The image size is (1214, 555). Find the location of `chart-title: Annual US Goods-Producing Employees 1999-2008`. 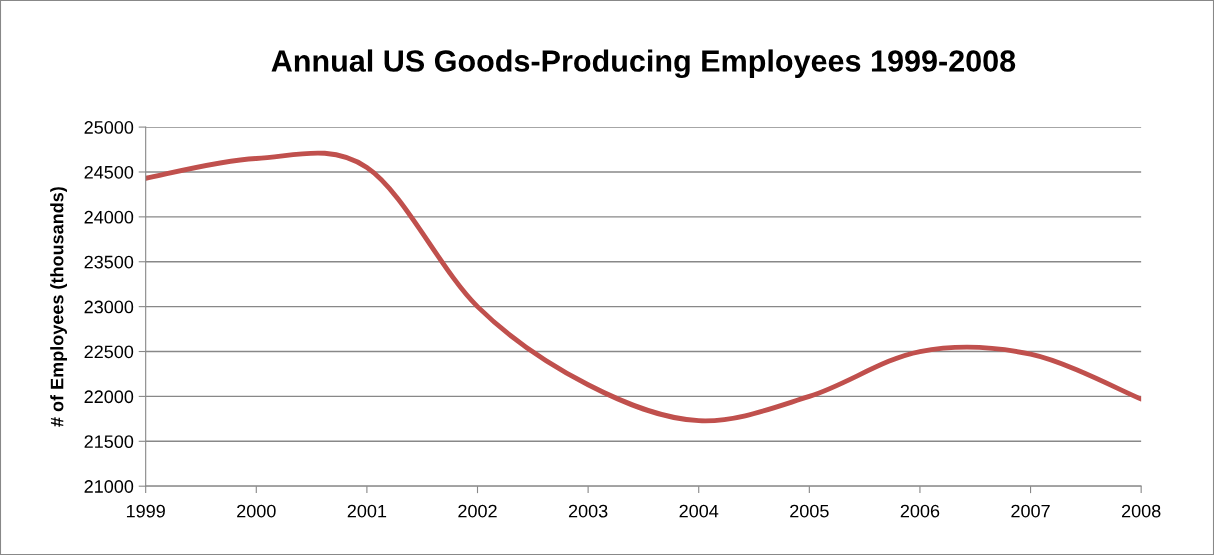

chart-title: Annual US Goods-Producing Employees 1999-2008 is located at coordinates (643, 64).